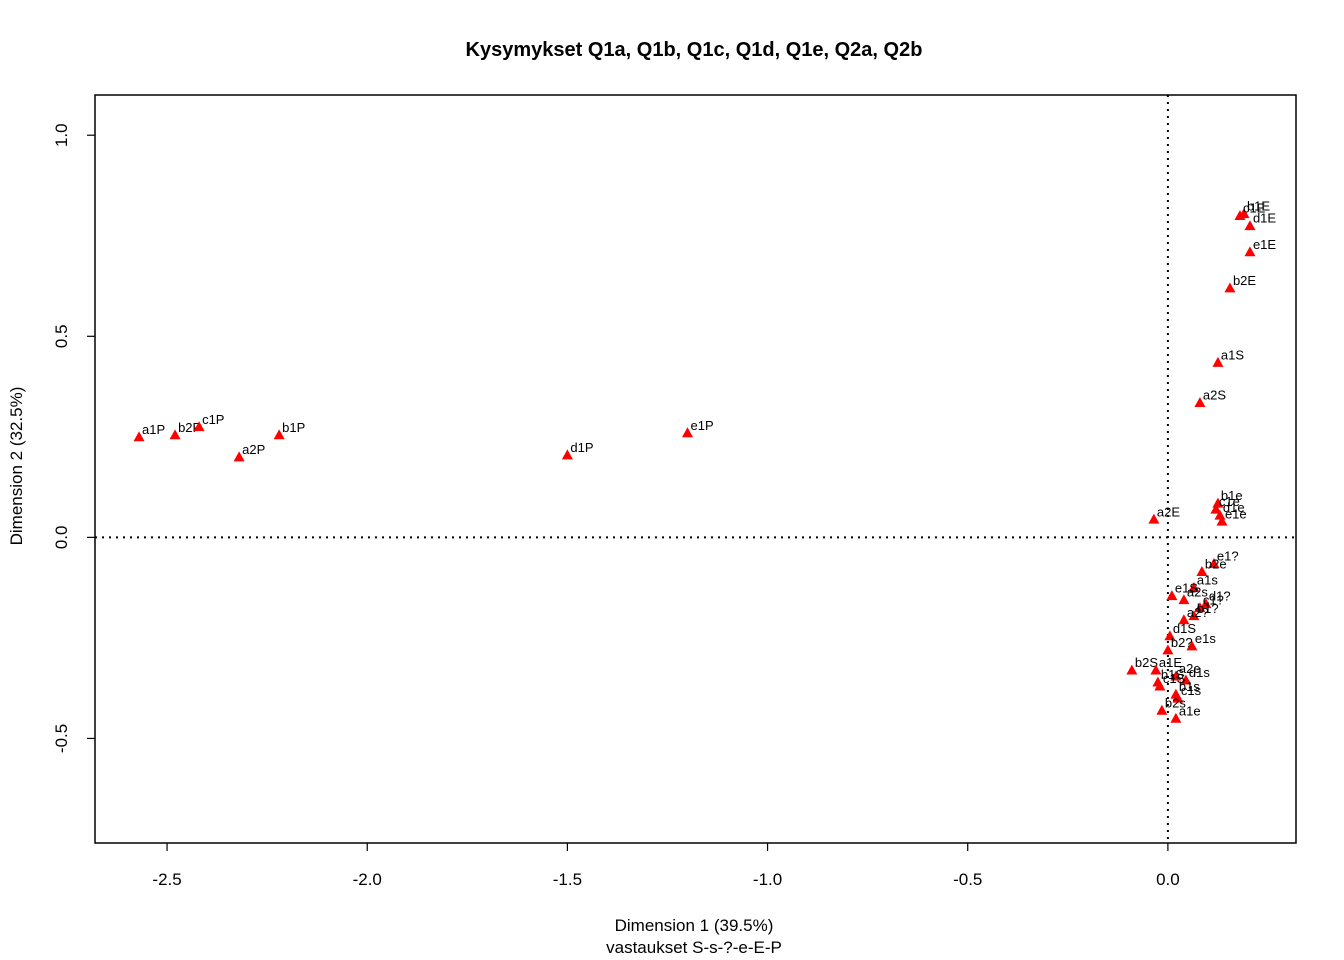 Image resolution: width=1344 pixels, height=960 pixels. What do you see at coordinates (1207, 580) in the screenshot?
I see `point-label: a1s` at bounding box center [1207, 580].